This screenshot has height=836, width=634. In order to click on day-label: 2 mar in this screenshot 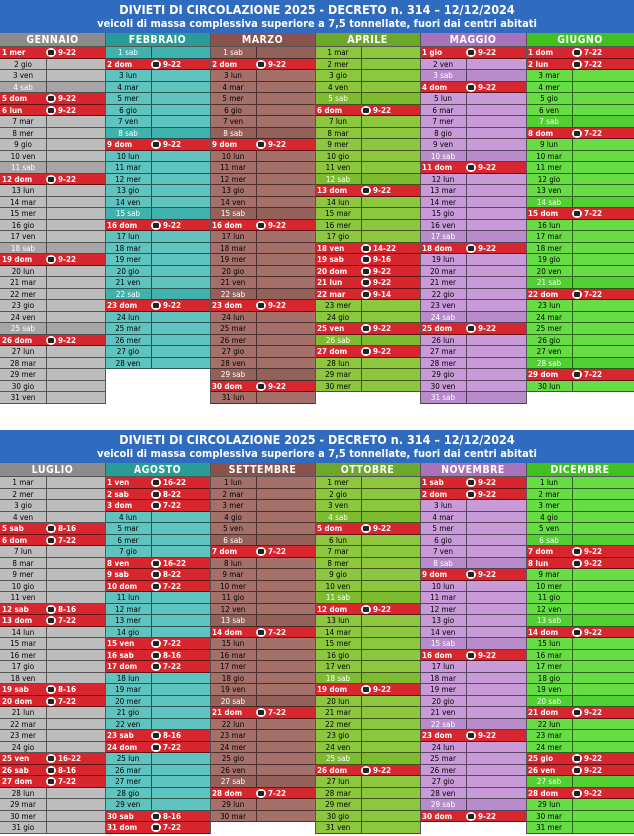, I will do `click(549, 494)`.